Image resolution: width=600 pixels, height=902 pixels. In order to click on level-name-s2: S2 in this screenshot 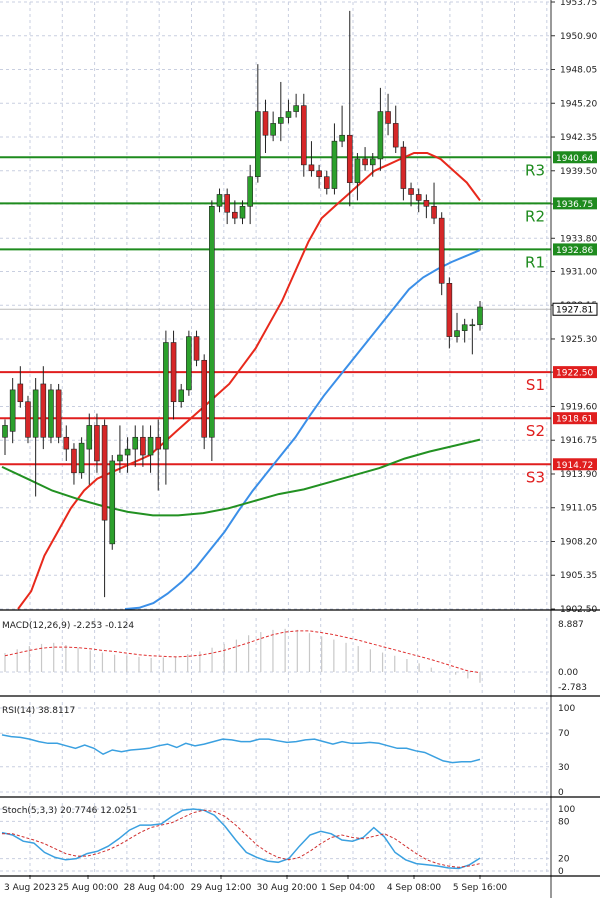, I will do `click(535, 431)`.